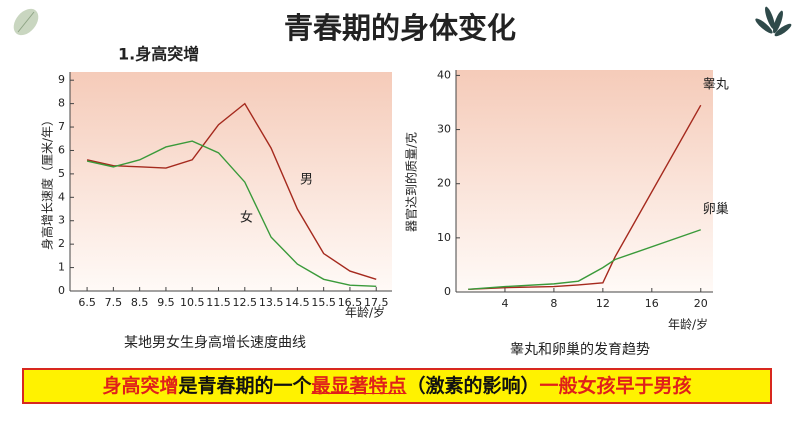 This screenshot has height=447, width=794. What do you see at coordinates (701, 303) in the screenshot?
I see `x-tick-label: 20` at bounding box center [701, 303].